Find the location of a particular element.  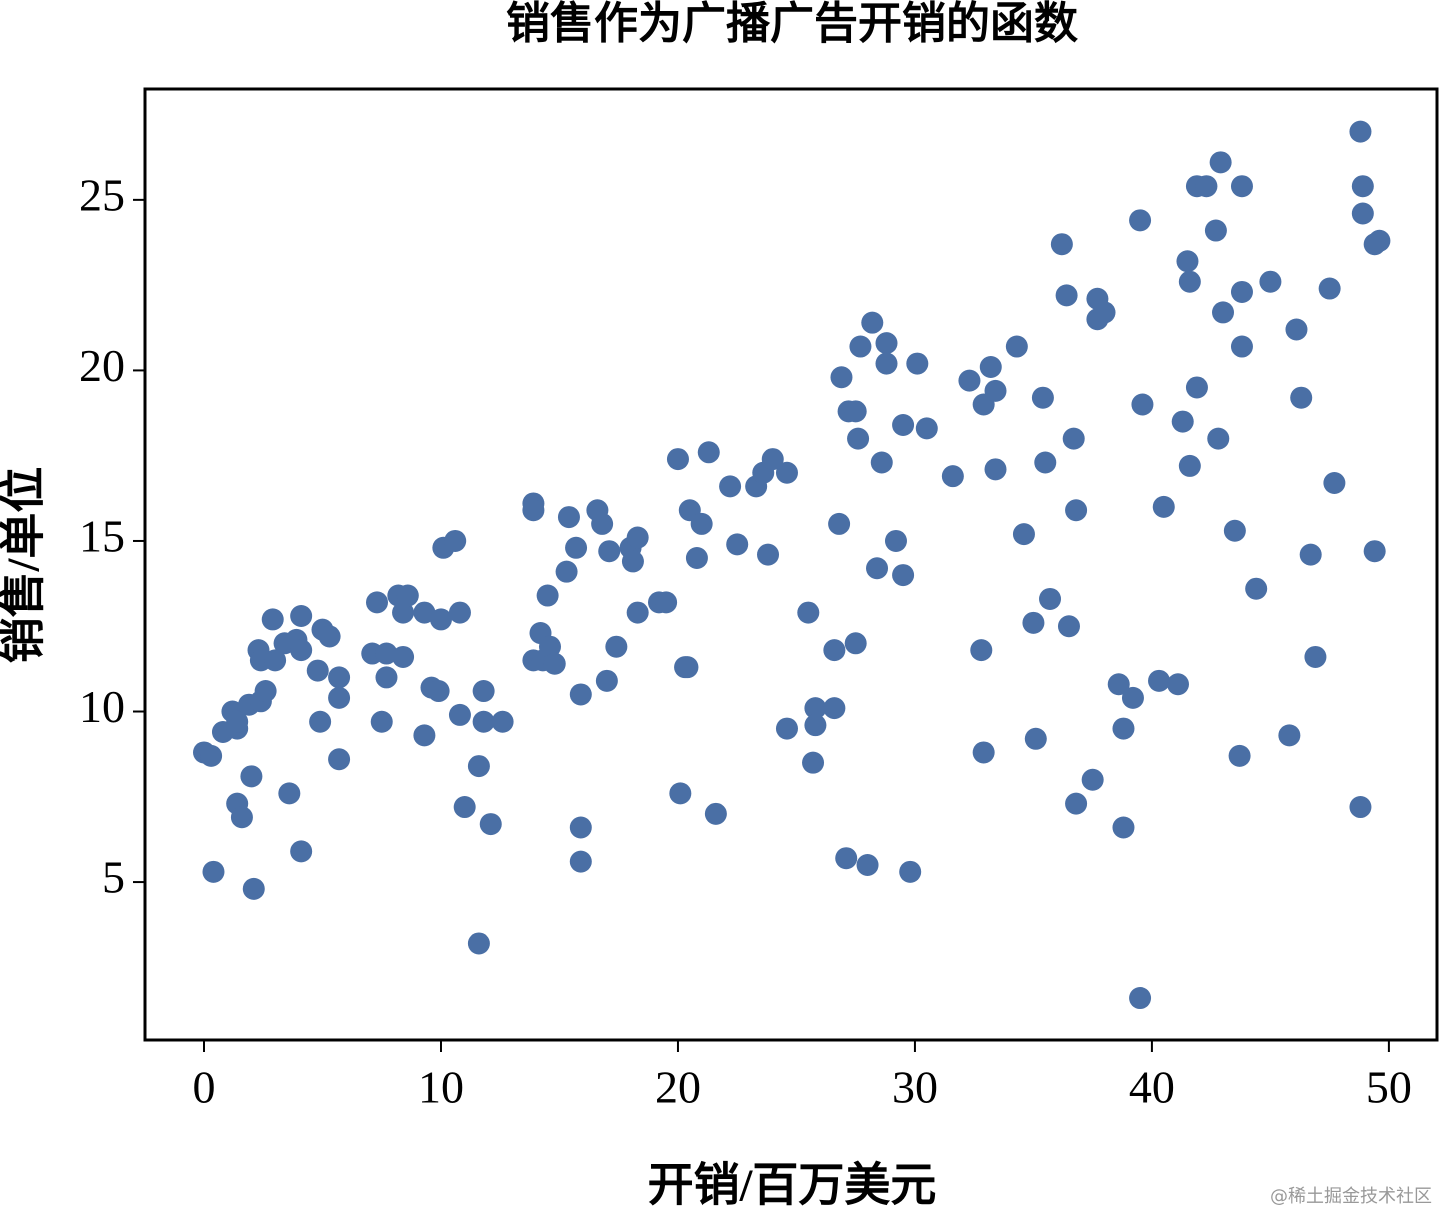

y-tick-label: 20 is located at coordinates (102, 365).